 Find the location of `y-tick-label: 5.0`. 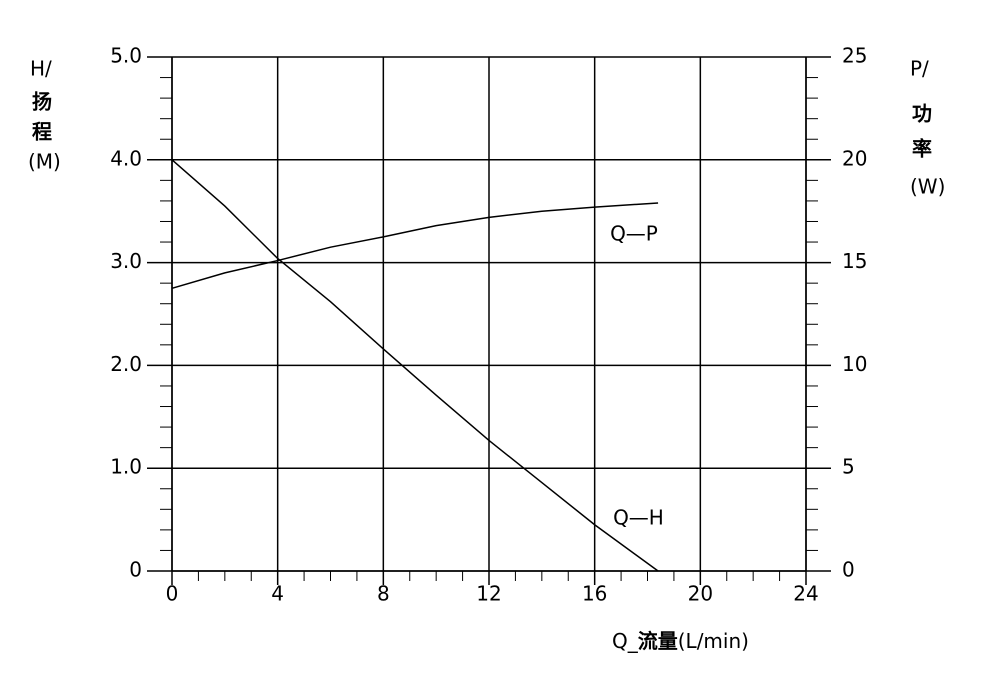

y-tick-label: 5.0 is located at coordinates (126, 56).